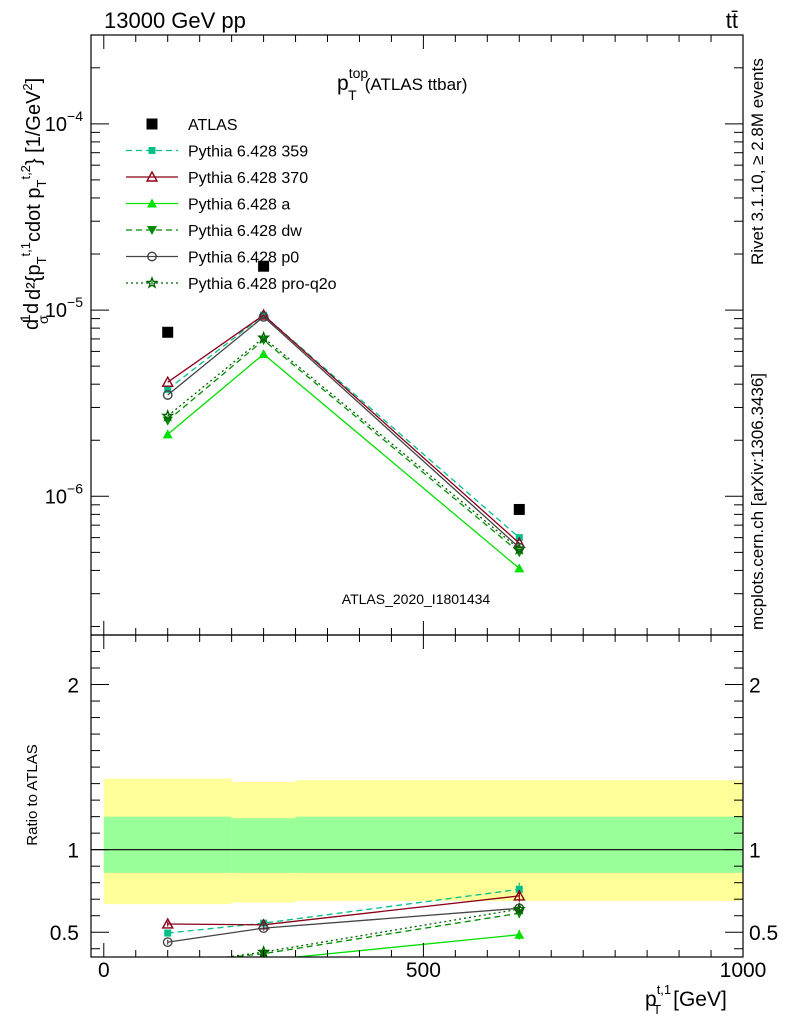  I want to click on main-ylabel-body-b: T, so click(41, 260).